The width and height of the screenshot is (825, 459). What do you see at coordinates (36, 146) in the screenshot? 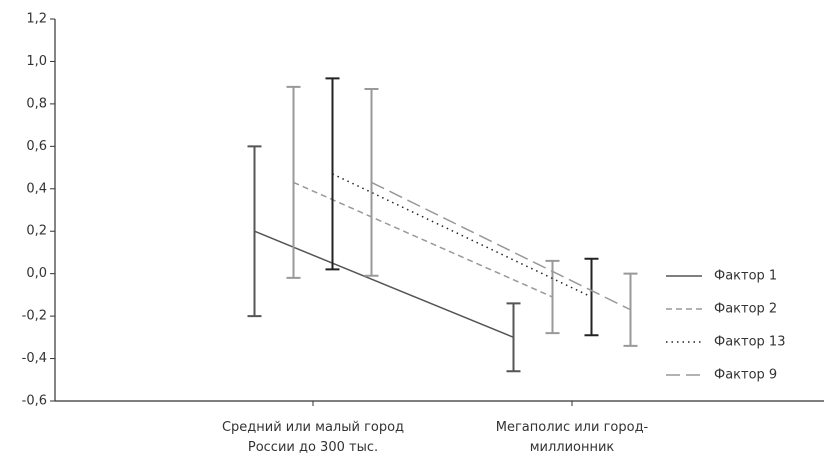
I see `y-tick-label: 0,6` at bounding box center [36, 146].